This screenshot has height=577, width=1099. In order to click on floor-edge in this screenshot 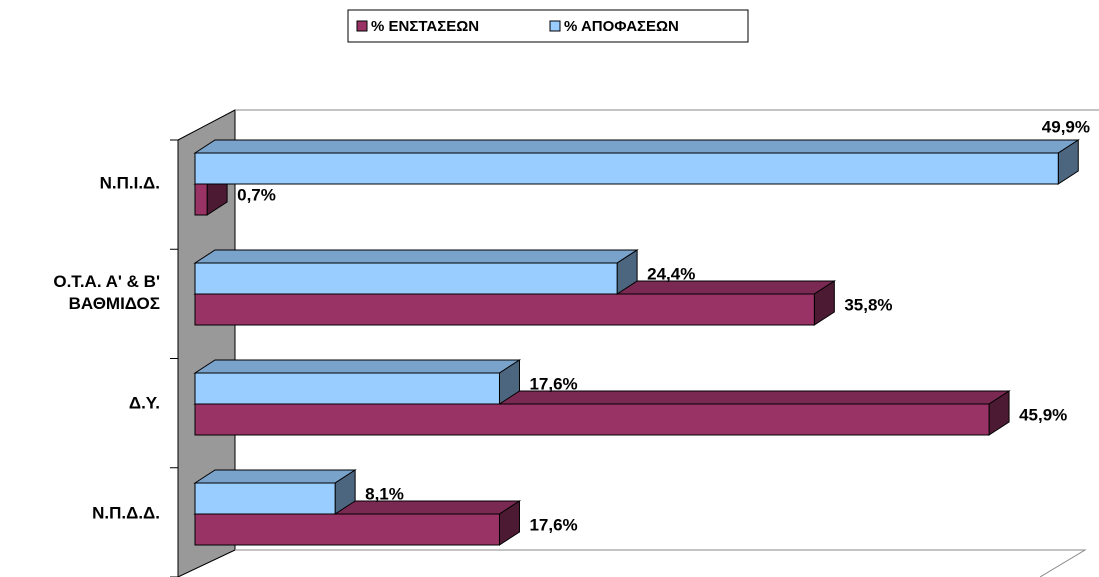, I will do `click(661, 563)`.